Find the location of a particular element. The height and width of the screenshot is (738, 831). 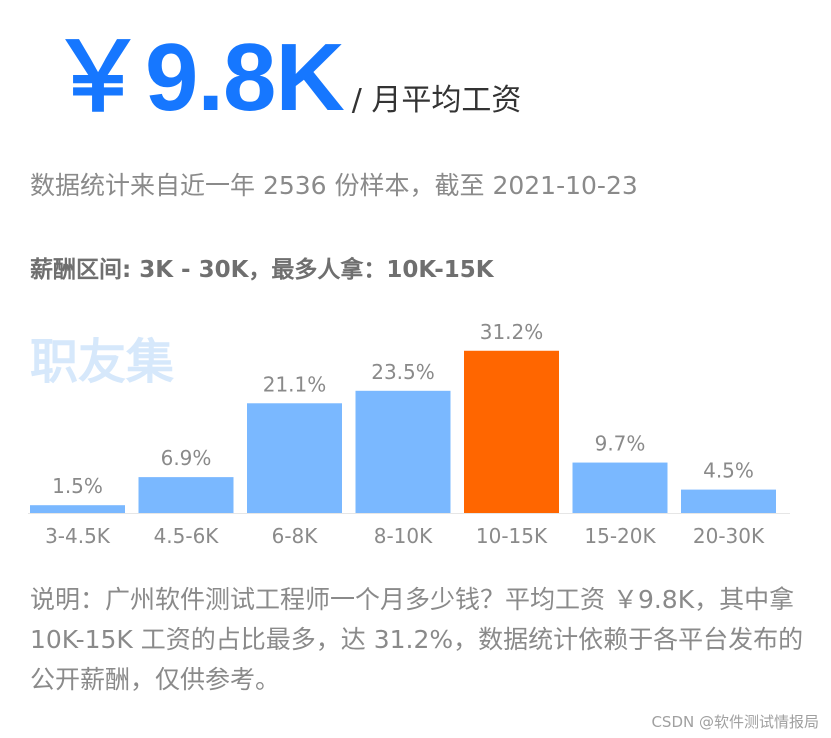

data-label: 21.1% is located at coordinates (295, 384).